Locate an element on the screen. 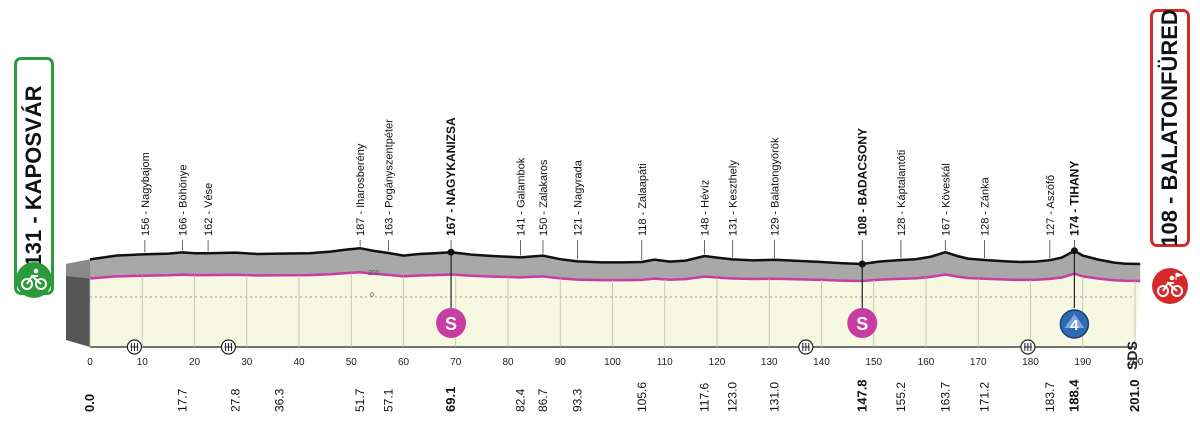  distance-label: 36.3 is located at coordinates (280, 400).